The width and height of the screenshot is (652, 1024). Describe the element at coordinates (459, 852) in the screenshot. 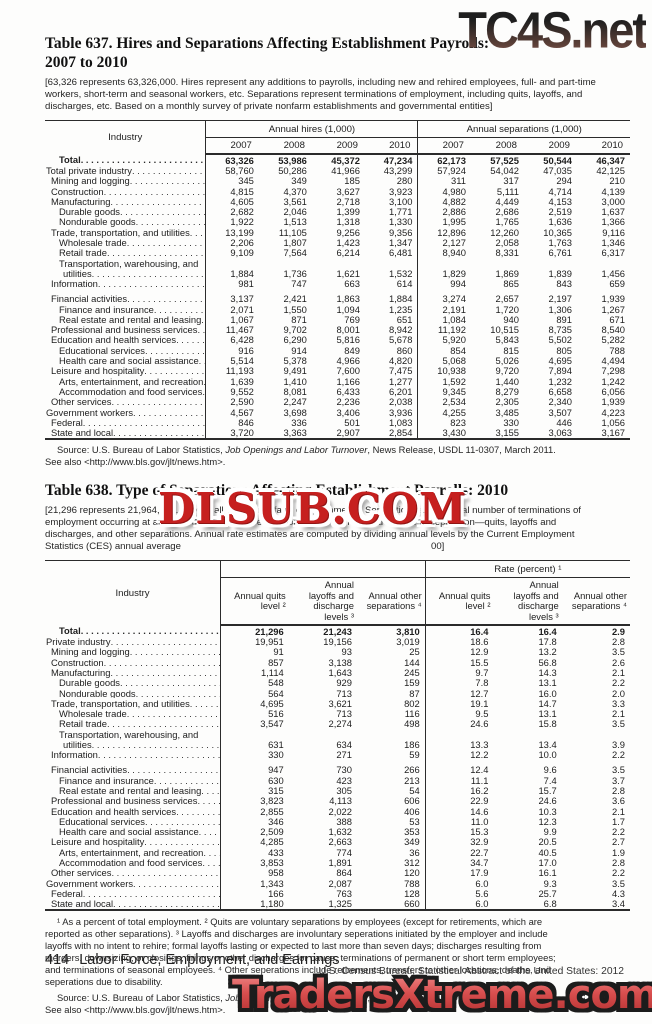

I see `value-cell: 22.7` at that location.